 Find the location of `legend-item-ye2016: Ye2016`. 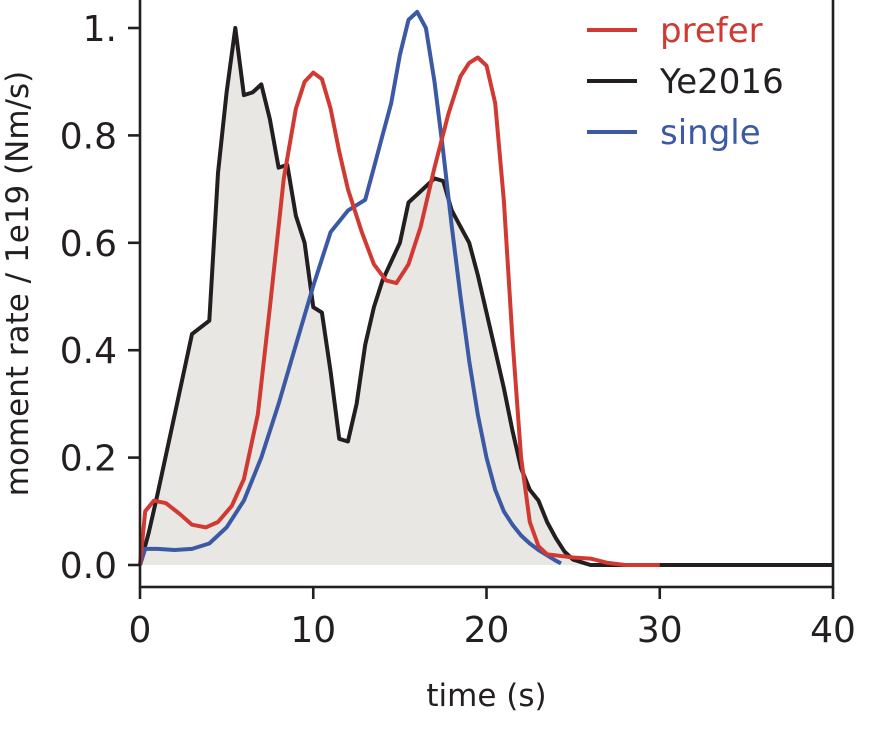

legend-item-ye2016: Ye2016 is located at coordinates (685, 82).